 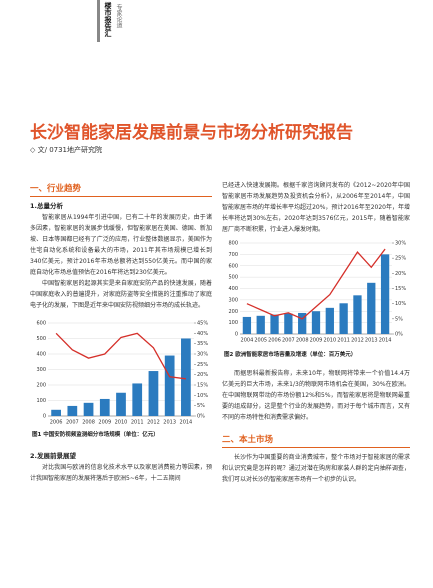 I want to click on x-tick-label: 2004, so click(x=247, y=341).